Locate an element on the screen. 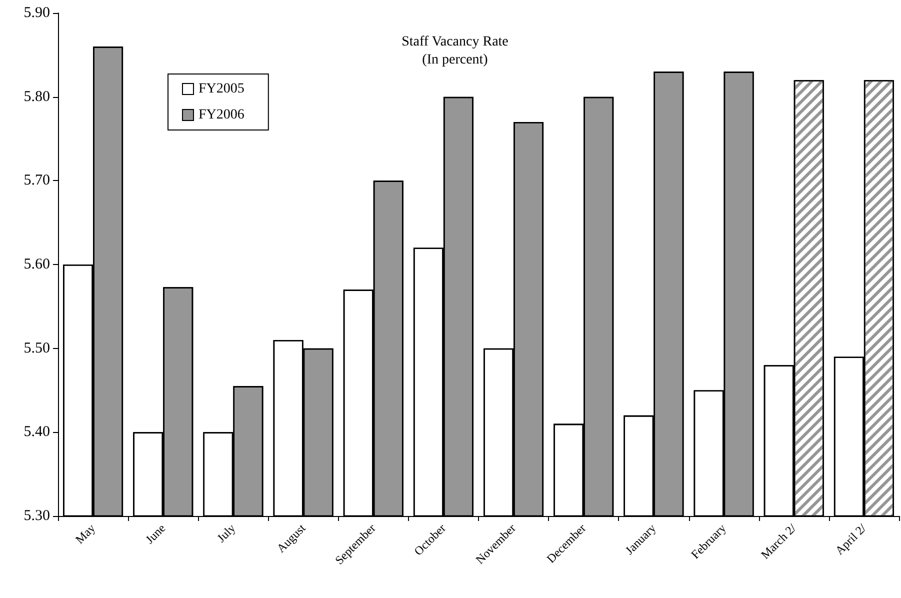  y-tick-label: 5.80 is located at coordinates (37, 96).